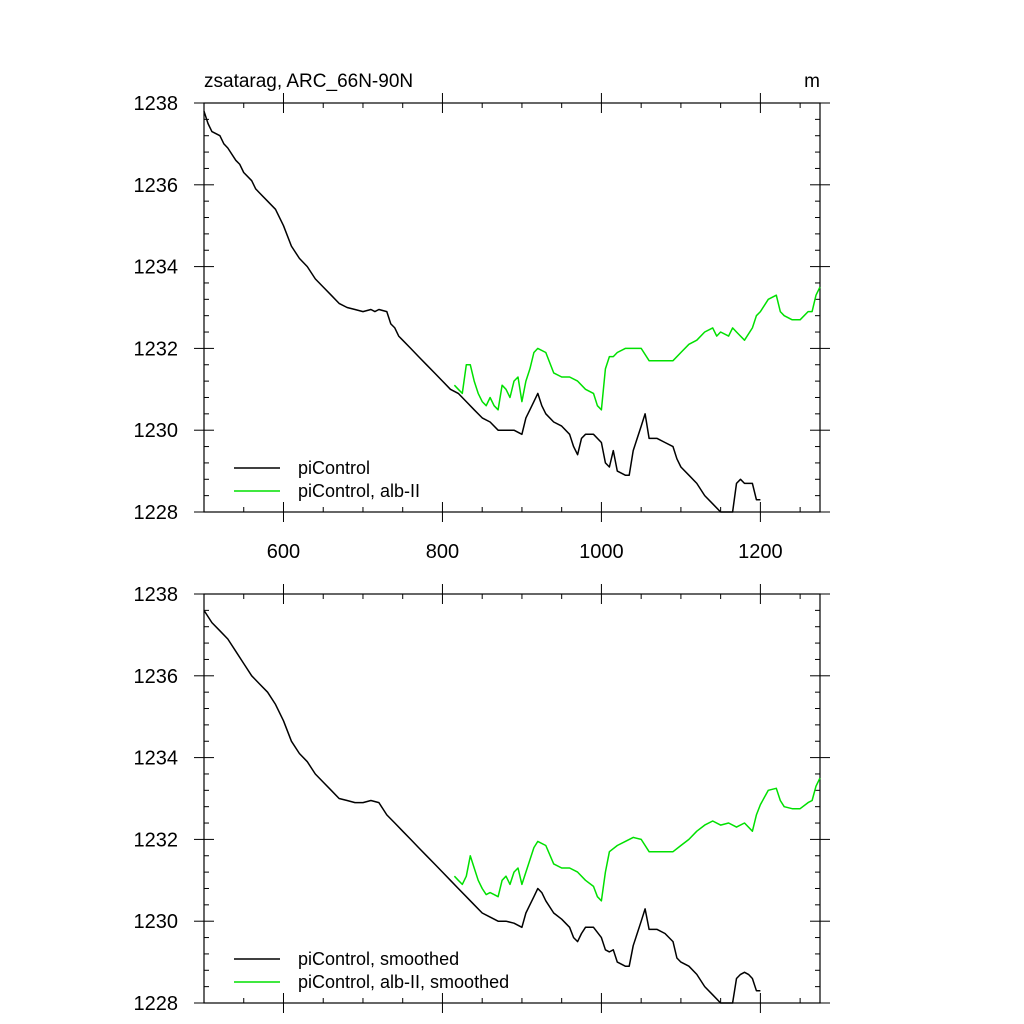 This screenshot has width=1024, height=1024. Describe the element at coordinates (334, 468) in the screenshot. I see `legend-label: piControl` at that location.